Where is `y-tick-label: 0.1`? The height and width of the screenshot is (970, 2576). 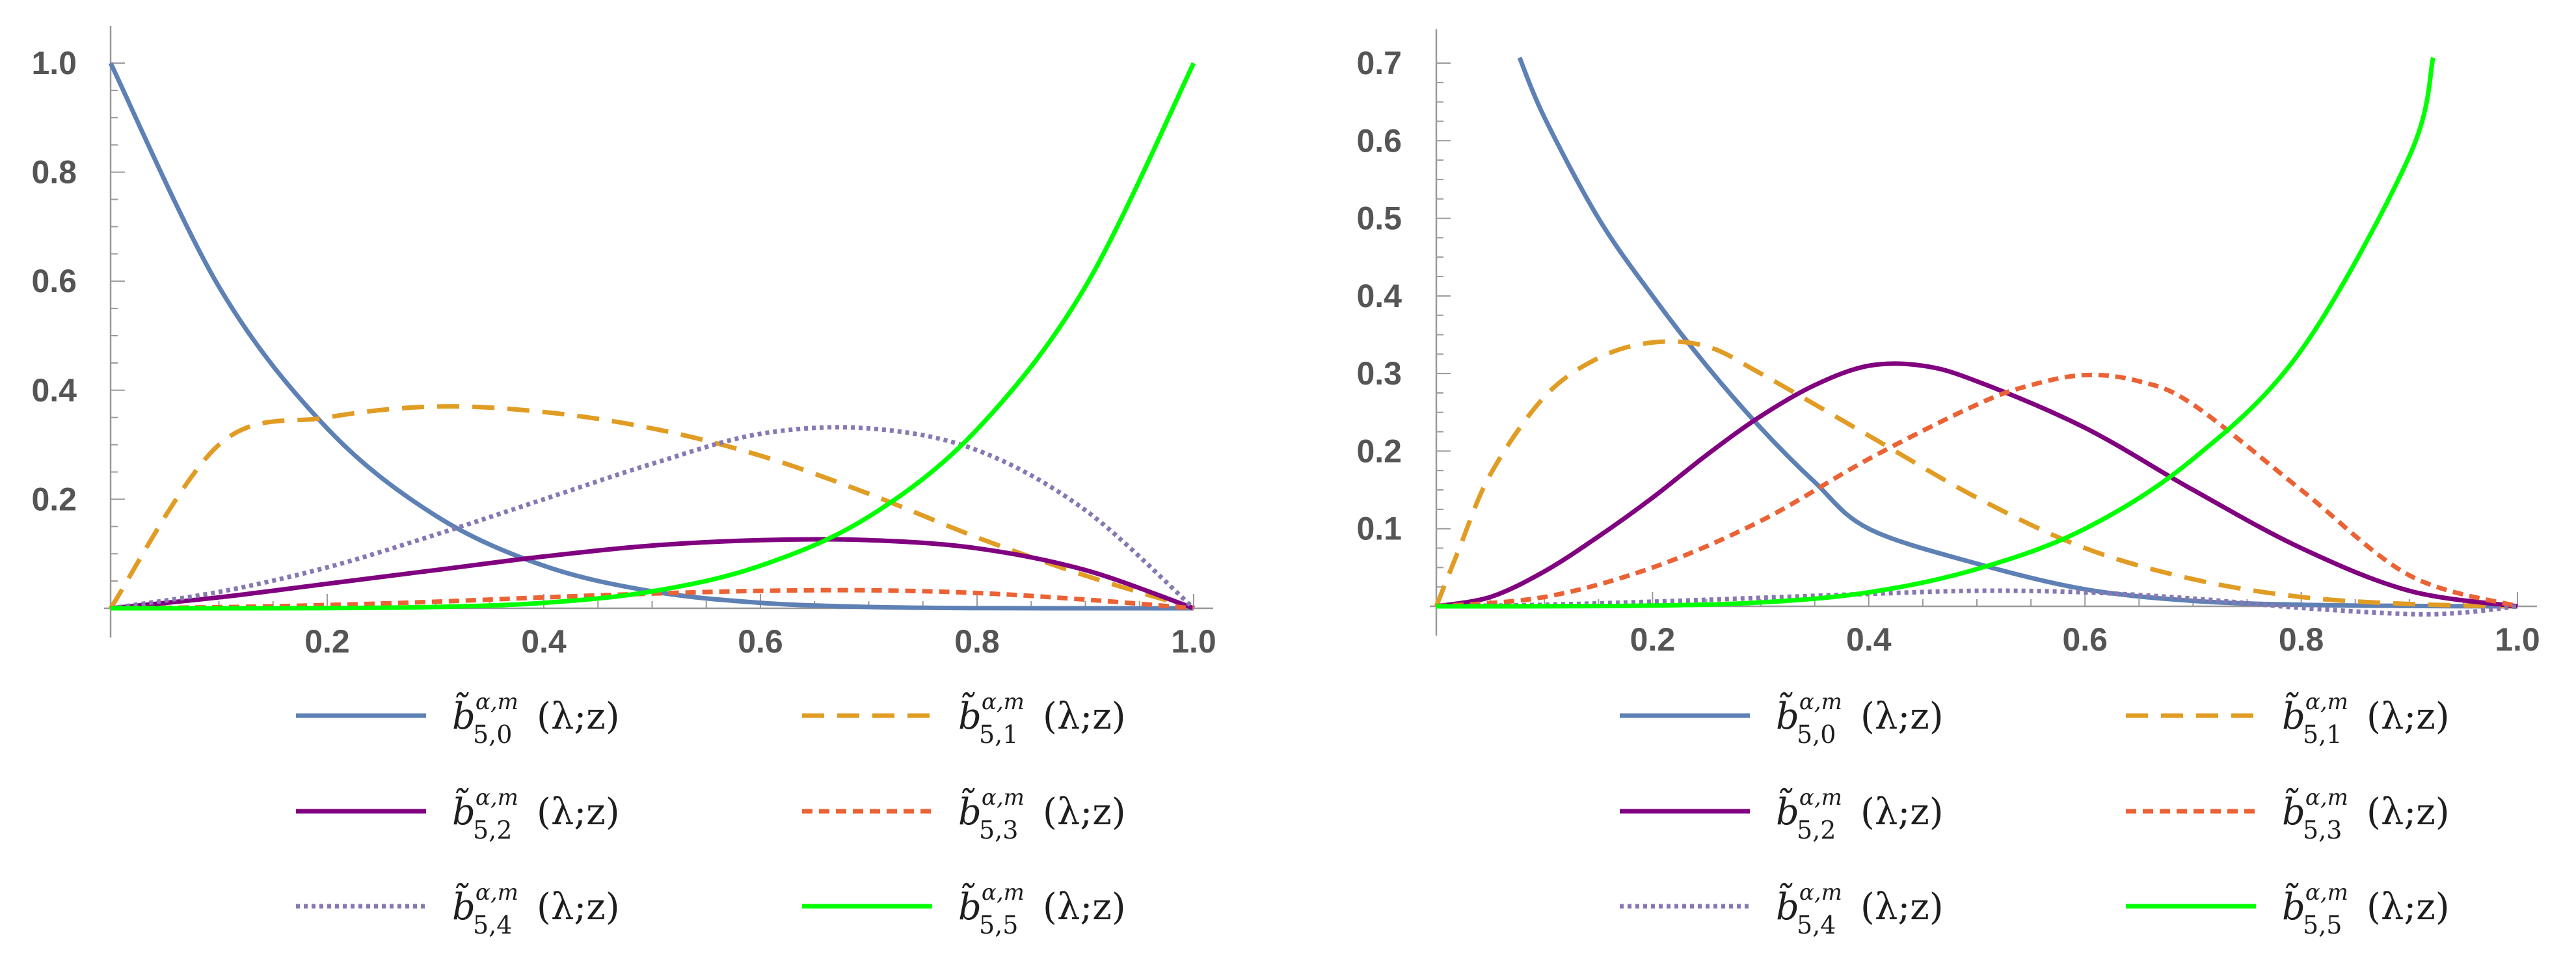 y-tick-label: 0.1 is located at coordinates (1379, 529).